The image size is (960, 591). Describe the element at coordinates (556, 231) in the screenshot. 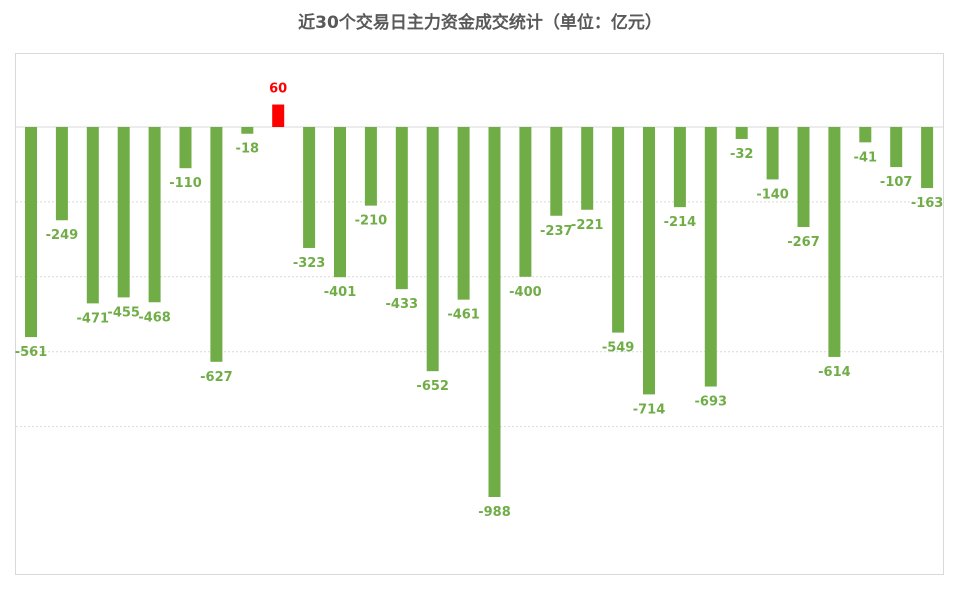

I see `data-label-18: -237` at that location.